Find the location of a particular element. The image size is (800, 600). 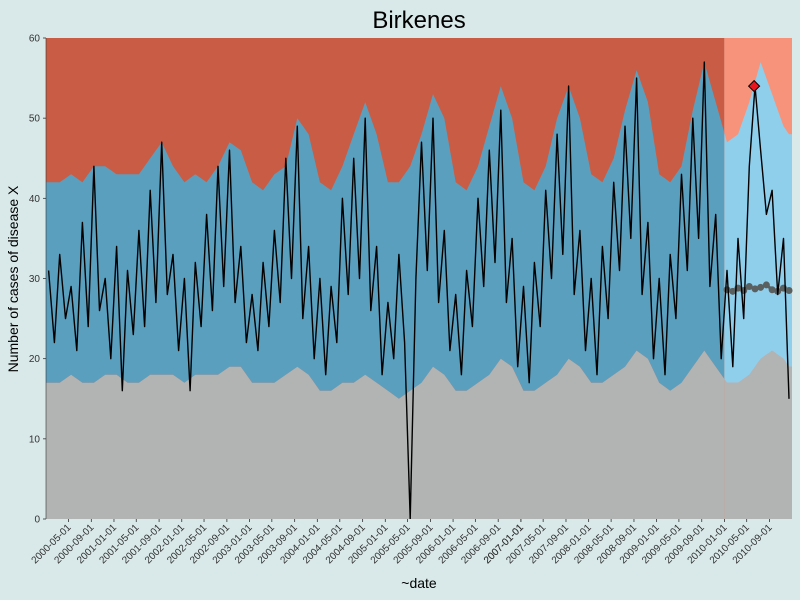

y-tick-label: 50 is located at coordinates (35, 119).